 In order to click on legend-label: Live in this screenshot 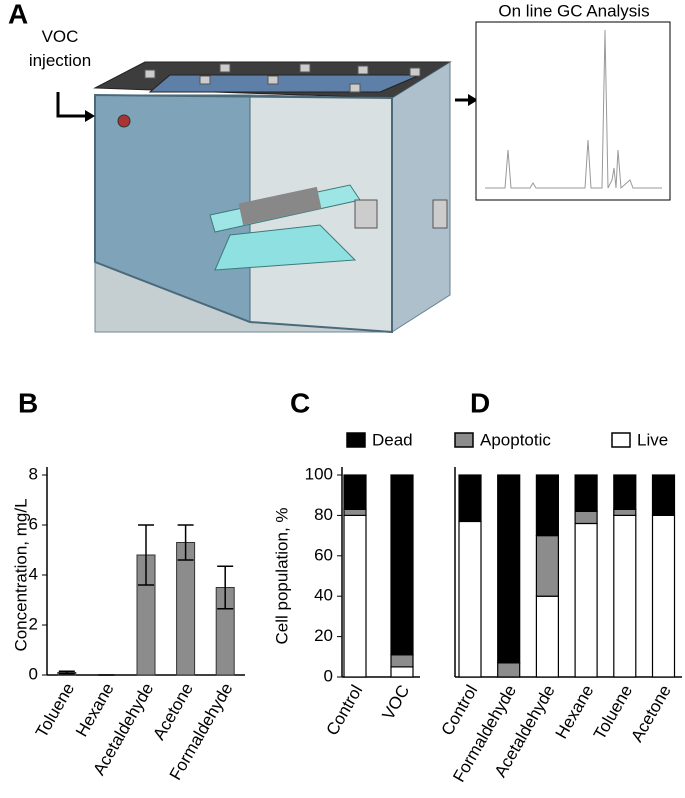, I will do `click(652, 439)`.